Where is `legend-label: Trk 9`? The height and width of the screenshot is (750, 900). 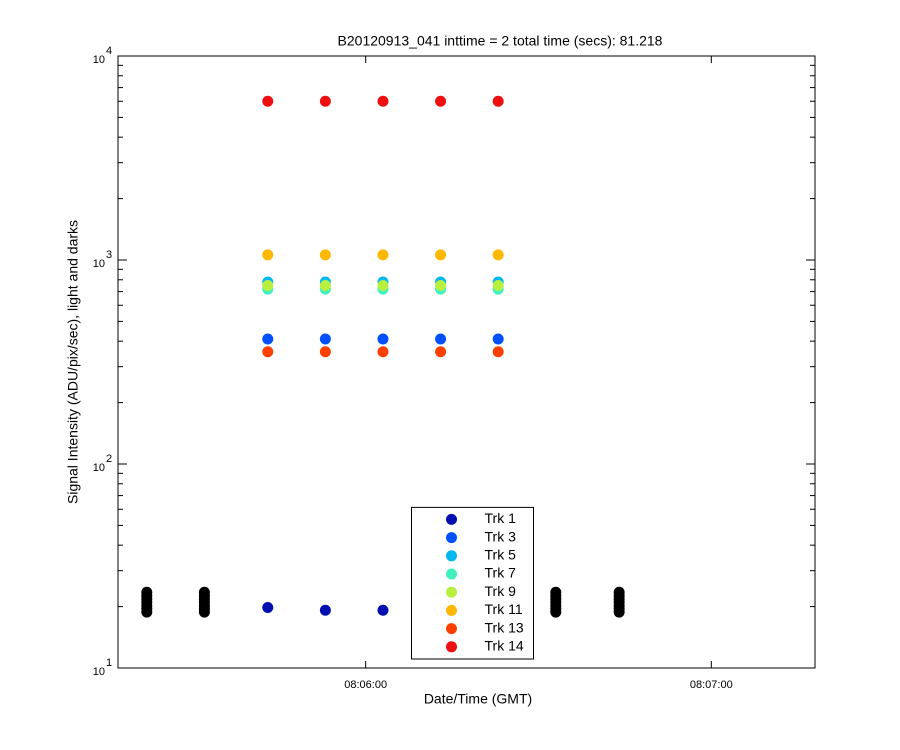 legend-label: Trk 9 is located at coordinates (501, 591).